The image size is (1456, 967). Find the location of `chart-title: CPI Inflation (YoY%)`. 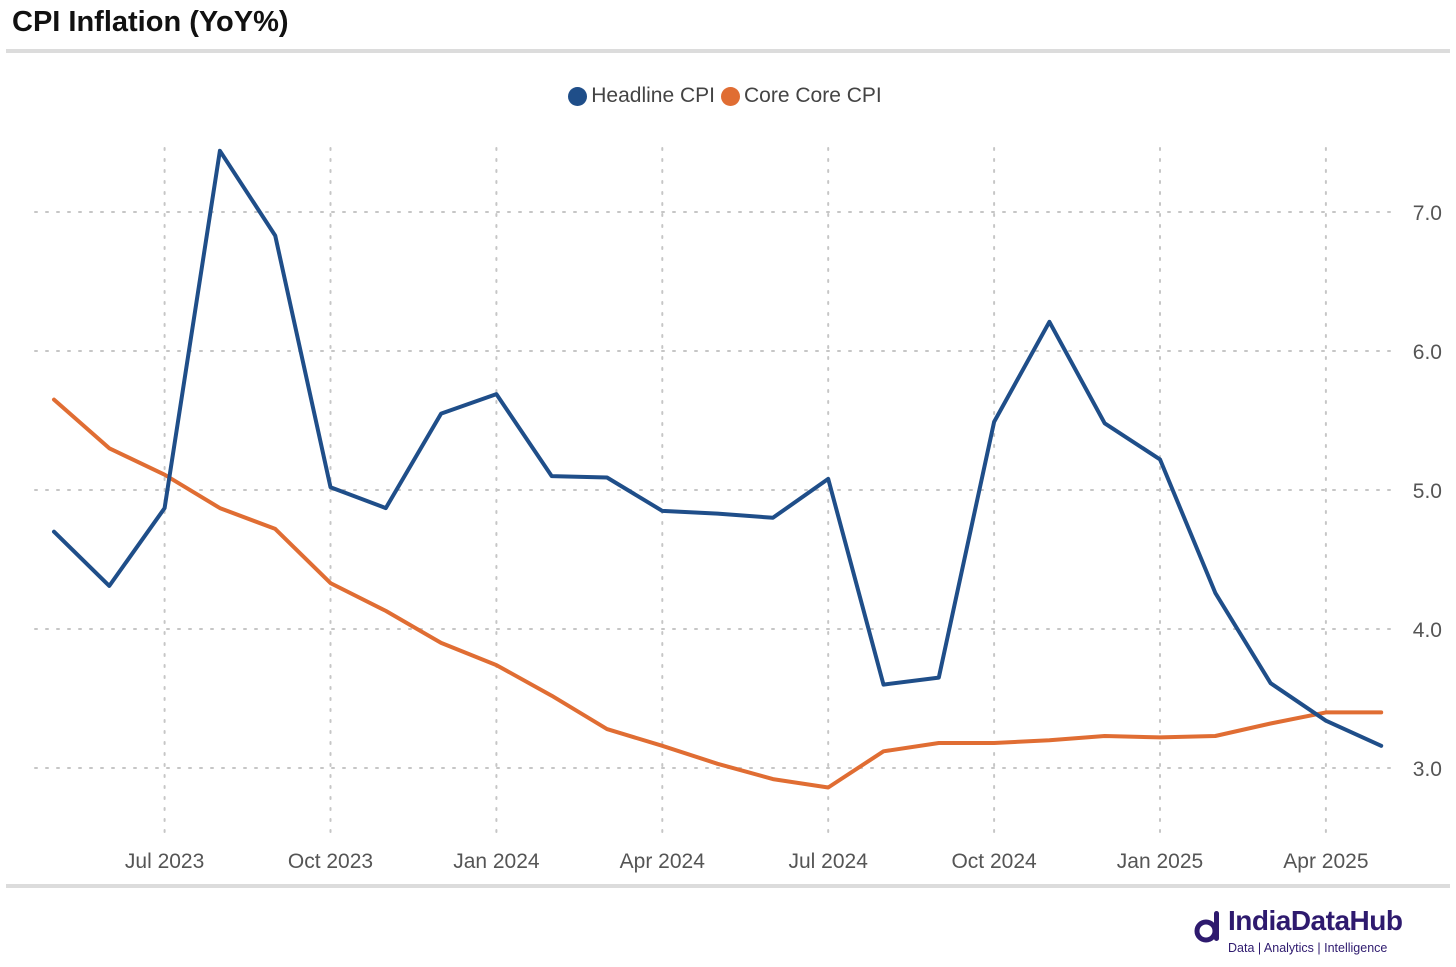

chart-title: CPI Inflation (YoY%) is located at coordinates (150, 22).